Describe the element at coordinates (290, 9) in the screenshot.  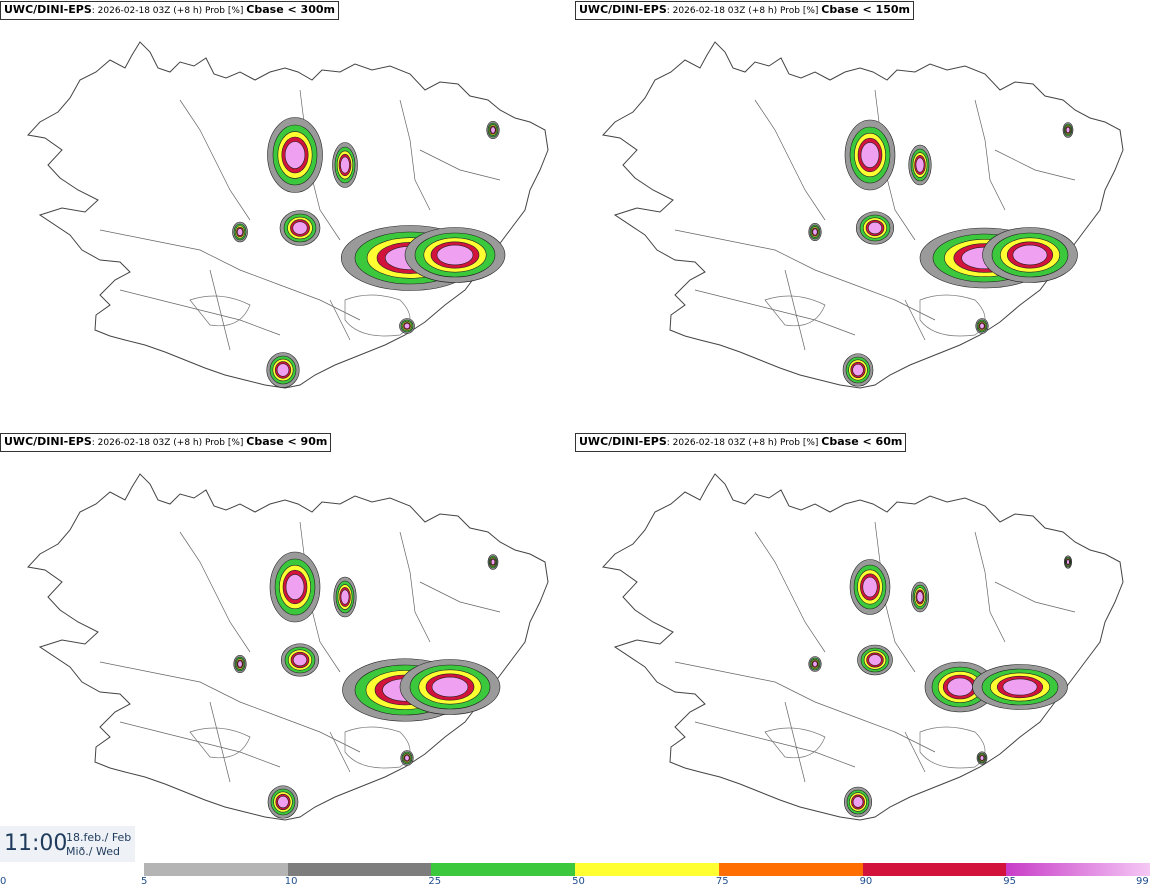
I see `variable-name: Cbase < 300m` at that location.